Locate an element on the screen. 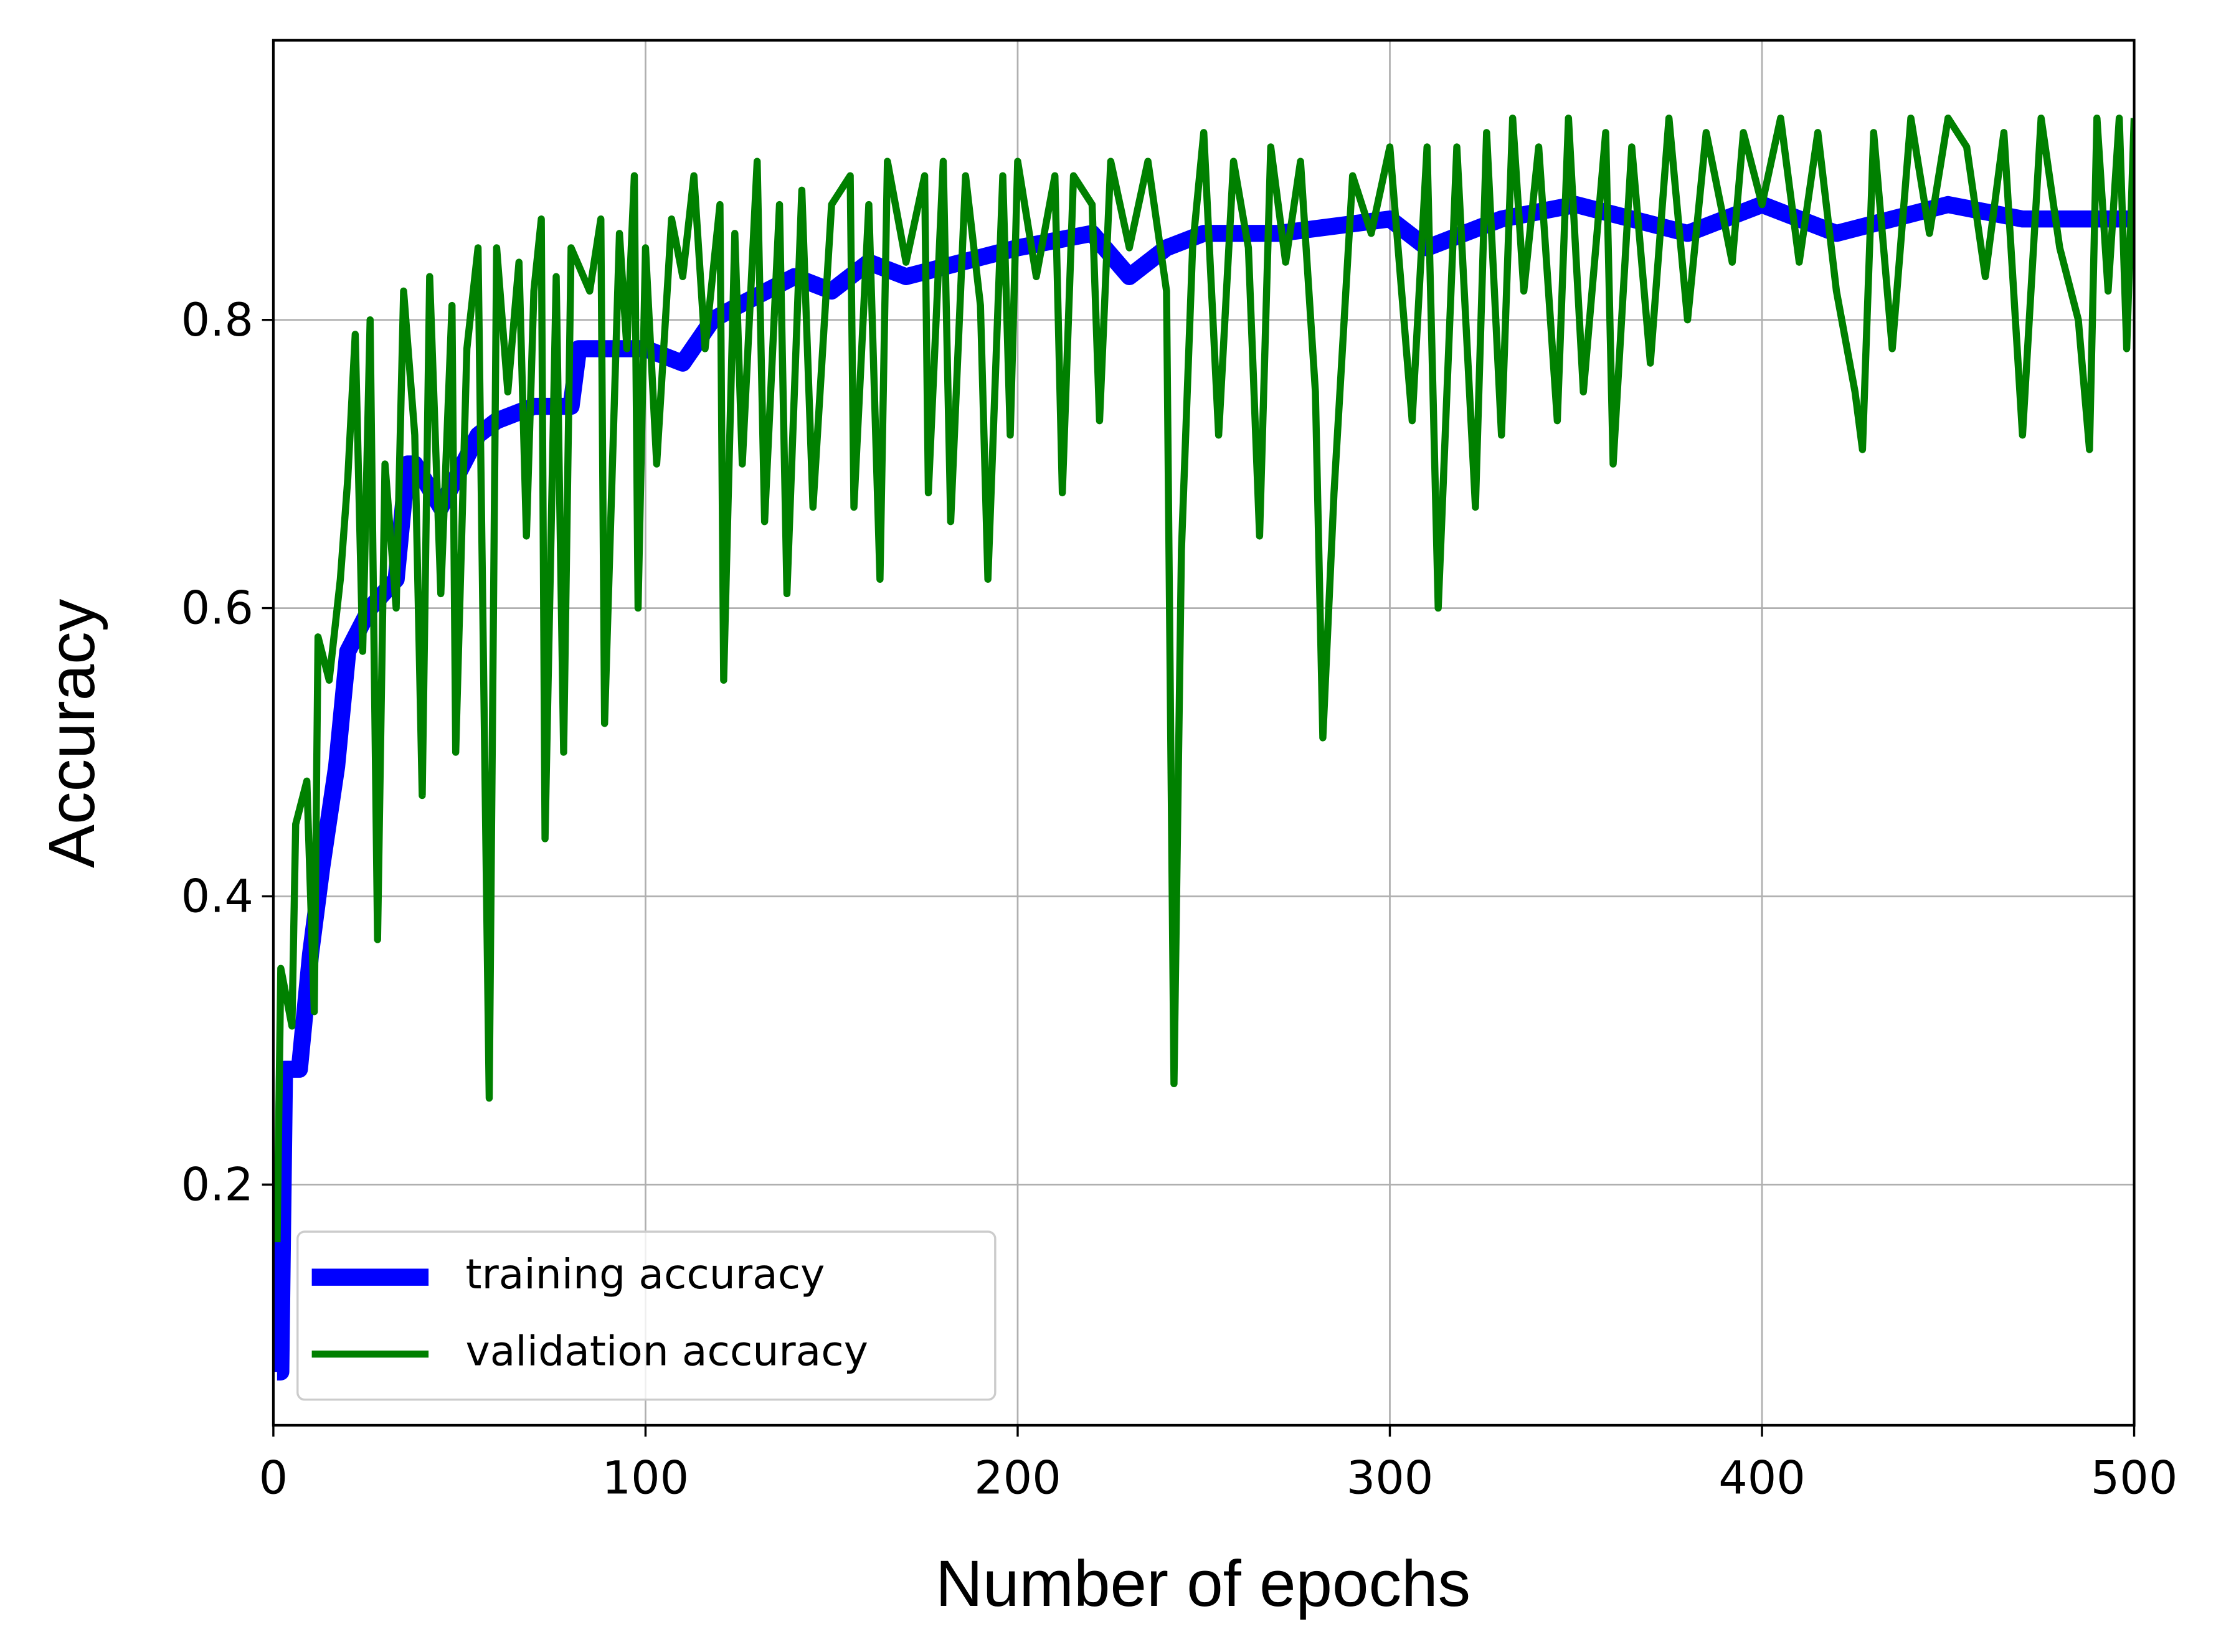 The width and height of the screenshot is (2221, 1652). x-axis-title: Number of epochs is located at coordinates (1202, 1583).